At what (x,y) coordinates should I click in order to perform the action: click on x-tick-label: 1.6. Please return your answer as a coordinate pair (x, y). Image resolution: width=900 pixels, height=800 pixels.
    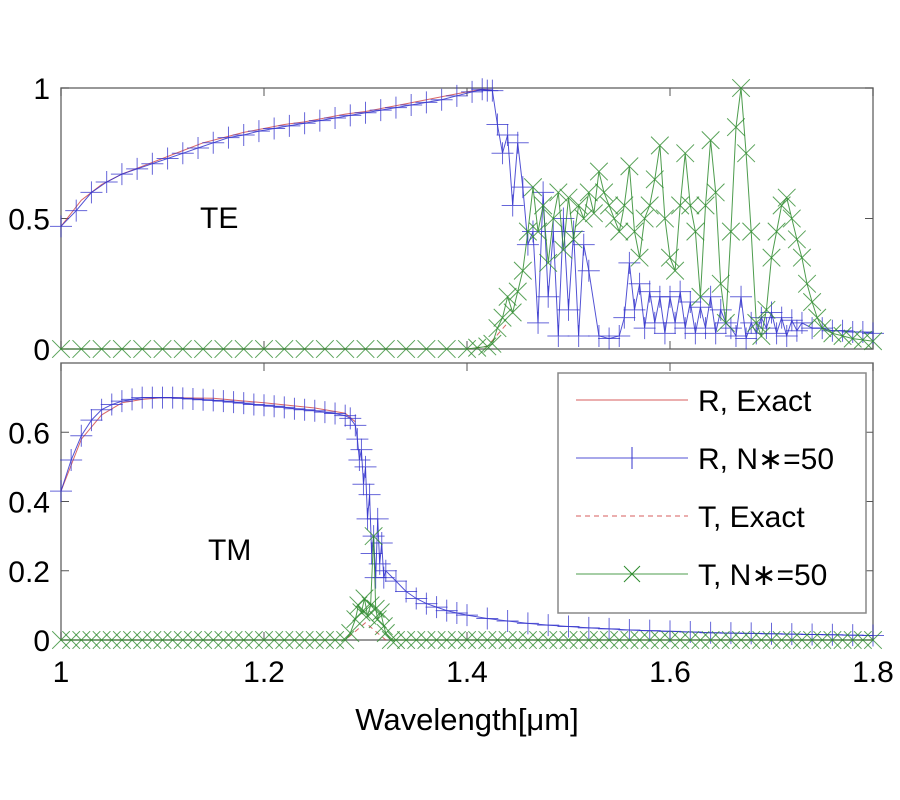
    Looking at the image, I should click on (670, 672).